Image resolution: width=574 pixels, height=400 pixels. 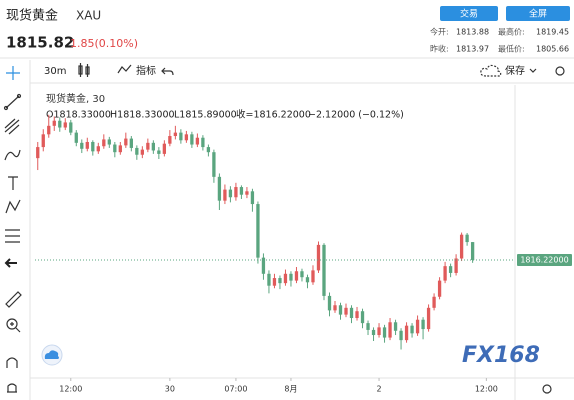 I want to click on indicator-button: 指标, so click(x=146, y=70).